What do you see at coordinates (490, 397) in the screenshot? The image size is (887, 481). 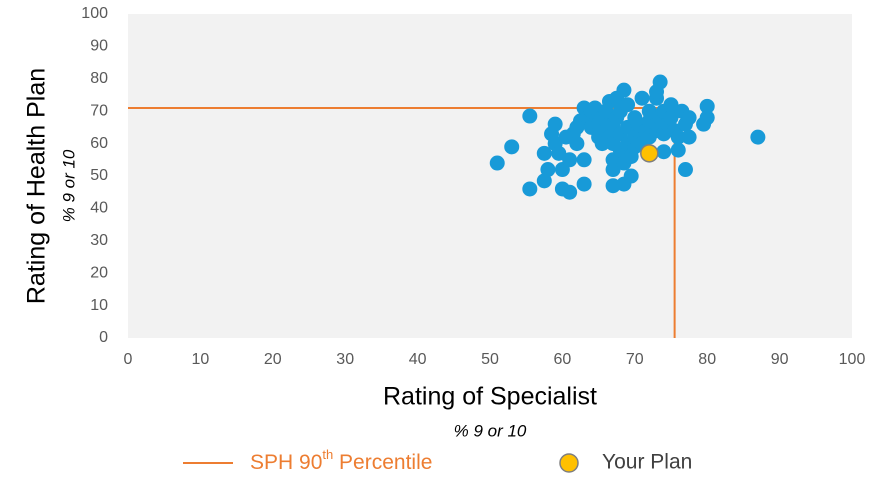 I see `x-axis-title: Rating of Specialist` at bounding box center [490, 397].